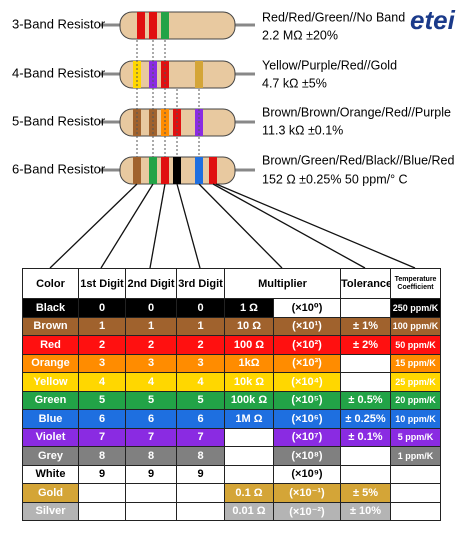  I want to click on tolerance: ± 0.25%, so click(366, 419).